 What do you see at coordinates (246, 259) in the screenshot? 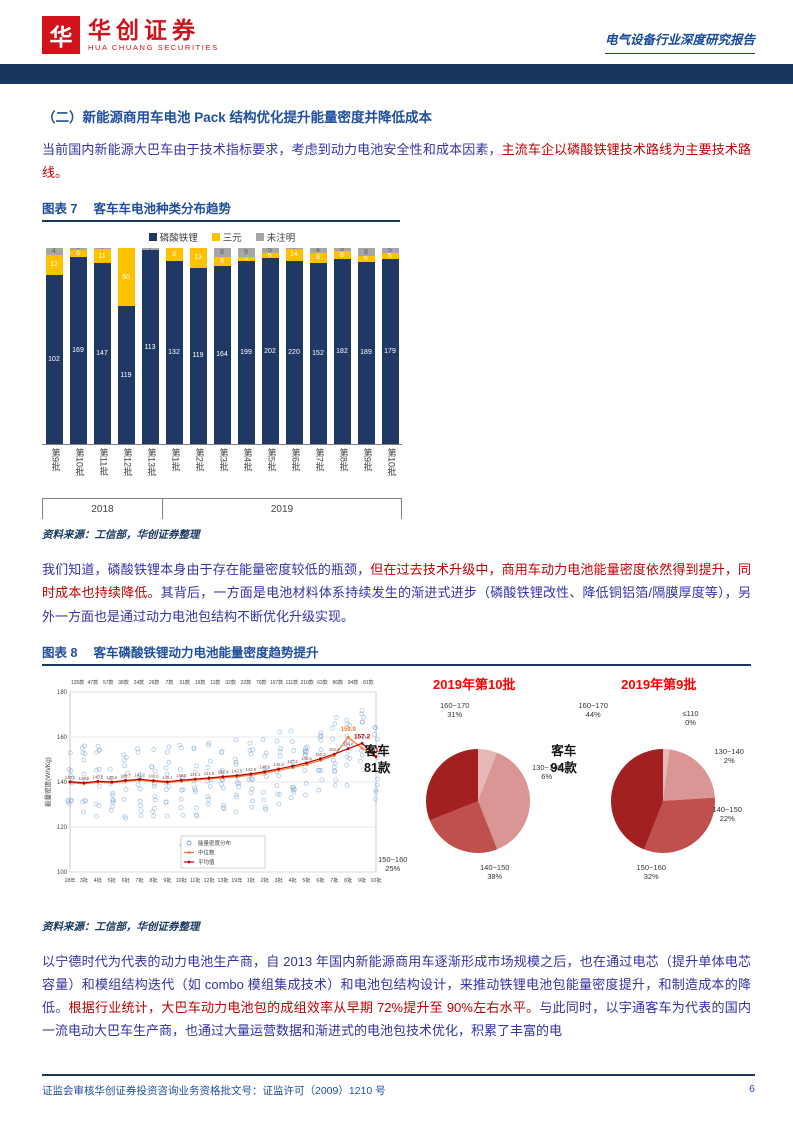
I see `bar-segment: 5` at bounding box center [246, 259].